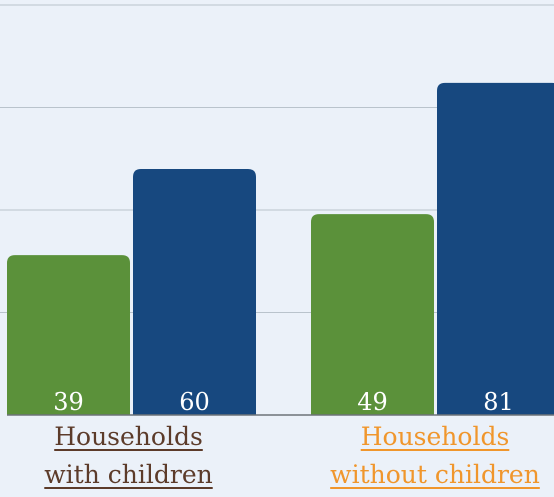 This screenshot has width=554, height=497. I want to click on category-label-households-with-children: Households with children, so click(128, 456).